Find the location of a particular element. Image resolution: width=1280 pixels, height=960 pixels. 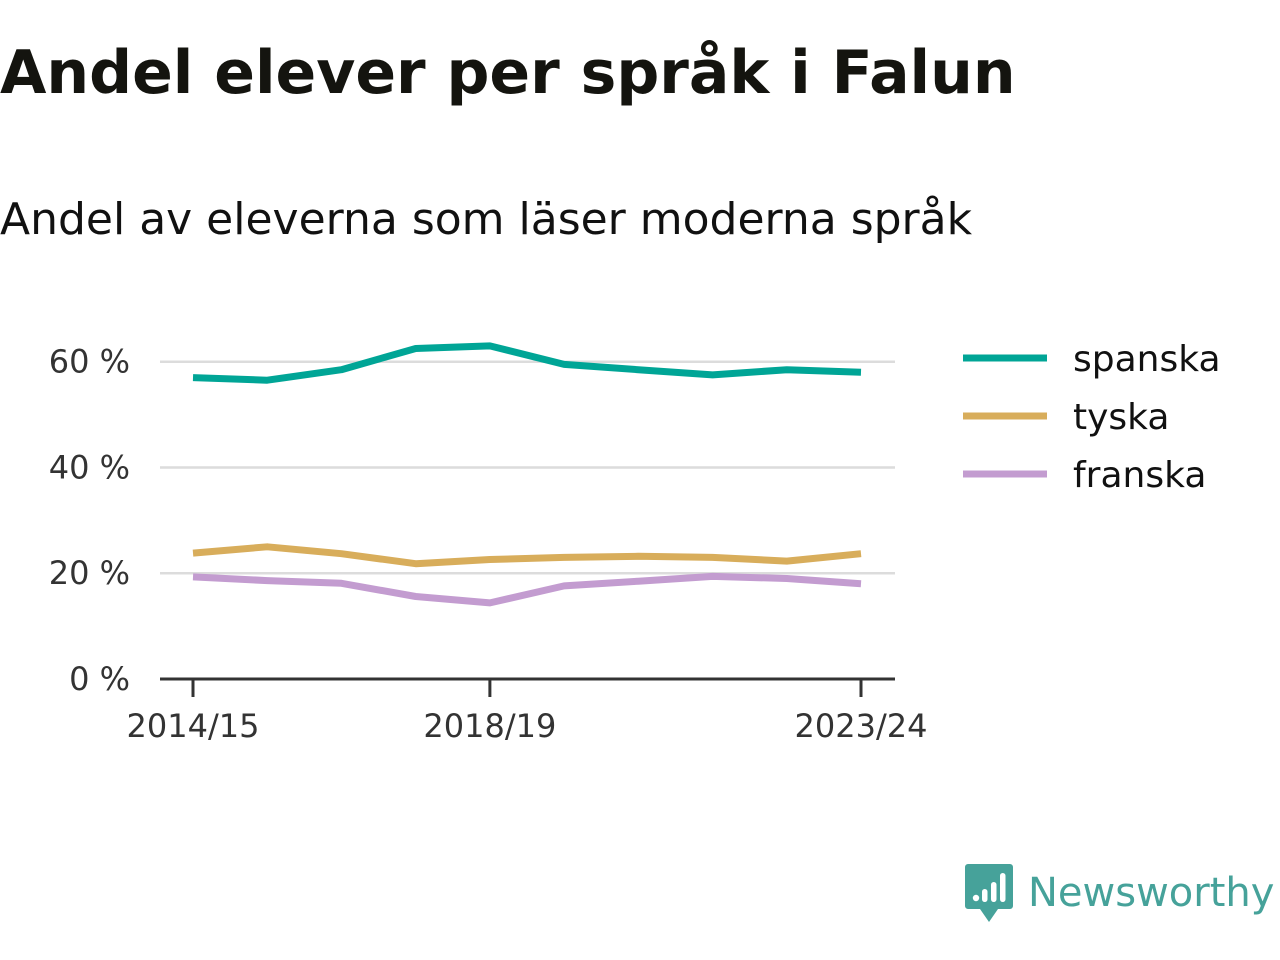

legend-label-spanska: spanska is located at coordinates (1147, 359).